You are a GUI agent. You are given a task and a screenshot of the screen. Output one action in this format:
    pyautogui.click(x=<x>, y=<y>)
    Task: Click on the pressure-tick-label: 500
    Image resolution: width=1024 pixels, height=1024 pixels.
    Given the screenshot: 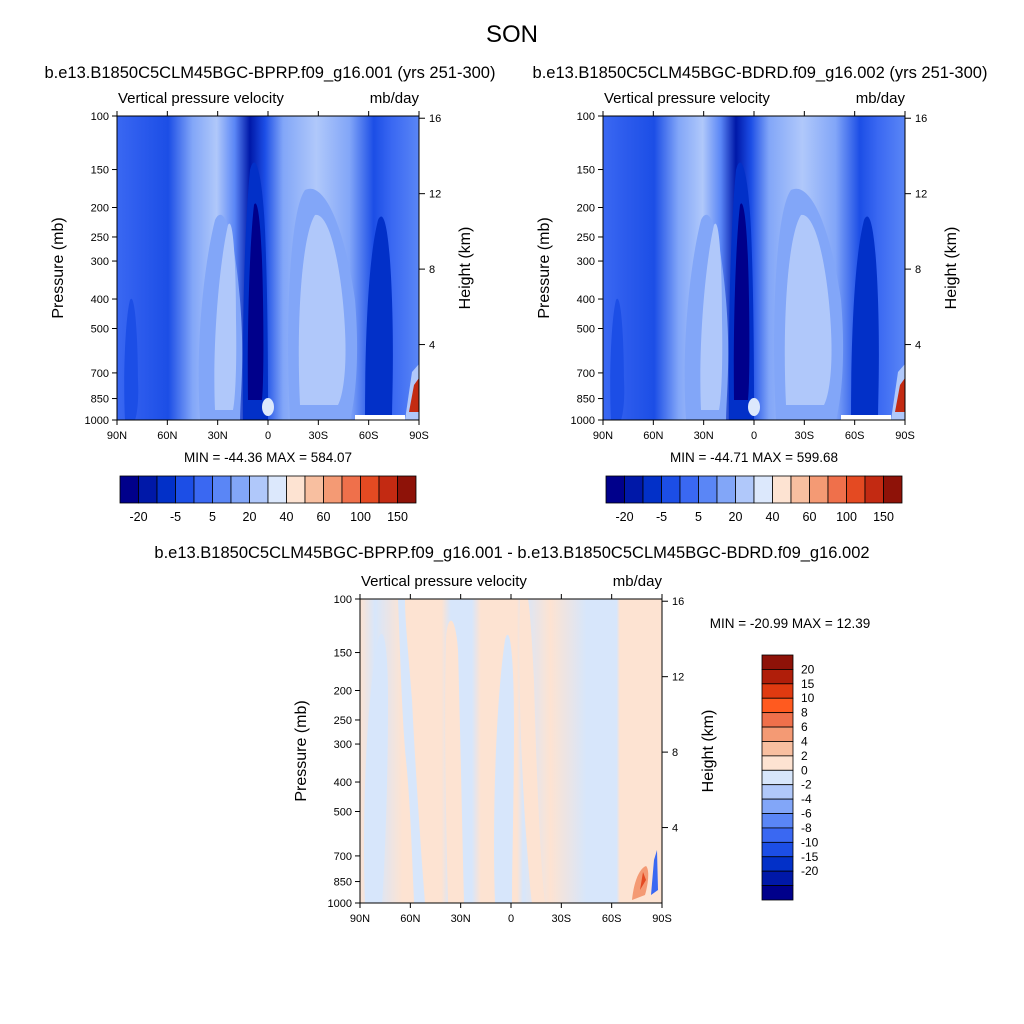 What is the action you would take?
    pyautogui.click(x=100, y=329)
    